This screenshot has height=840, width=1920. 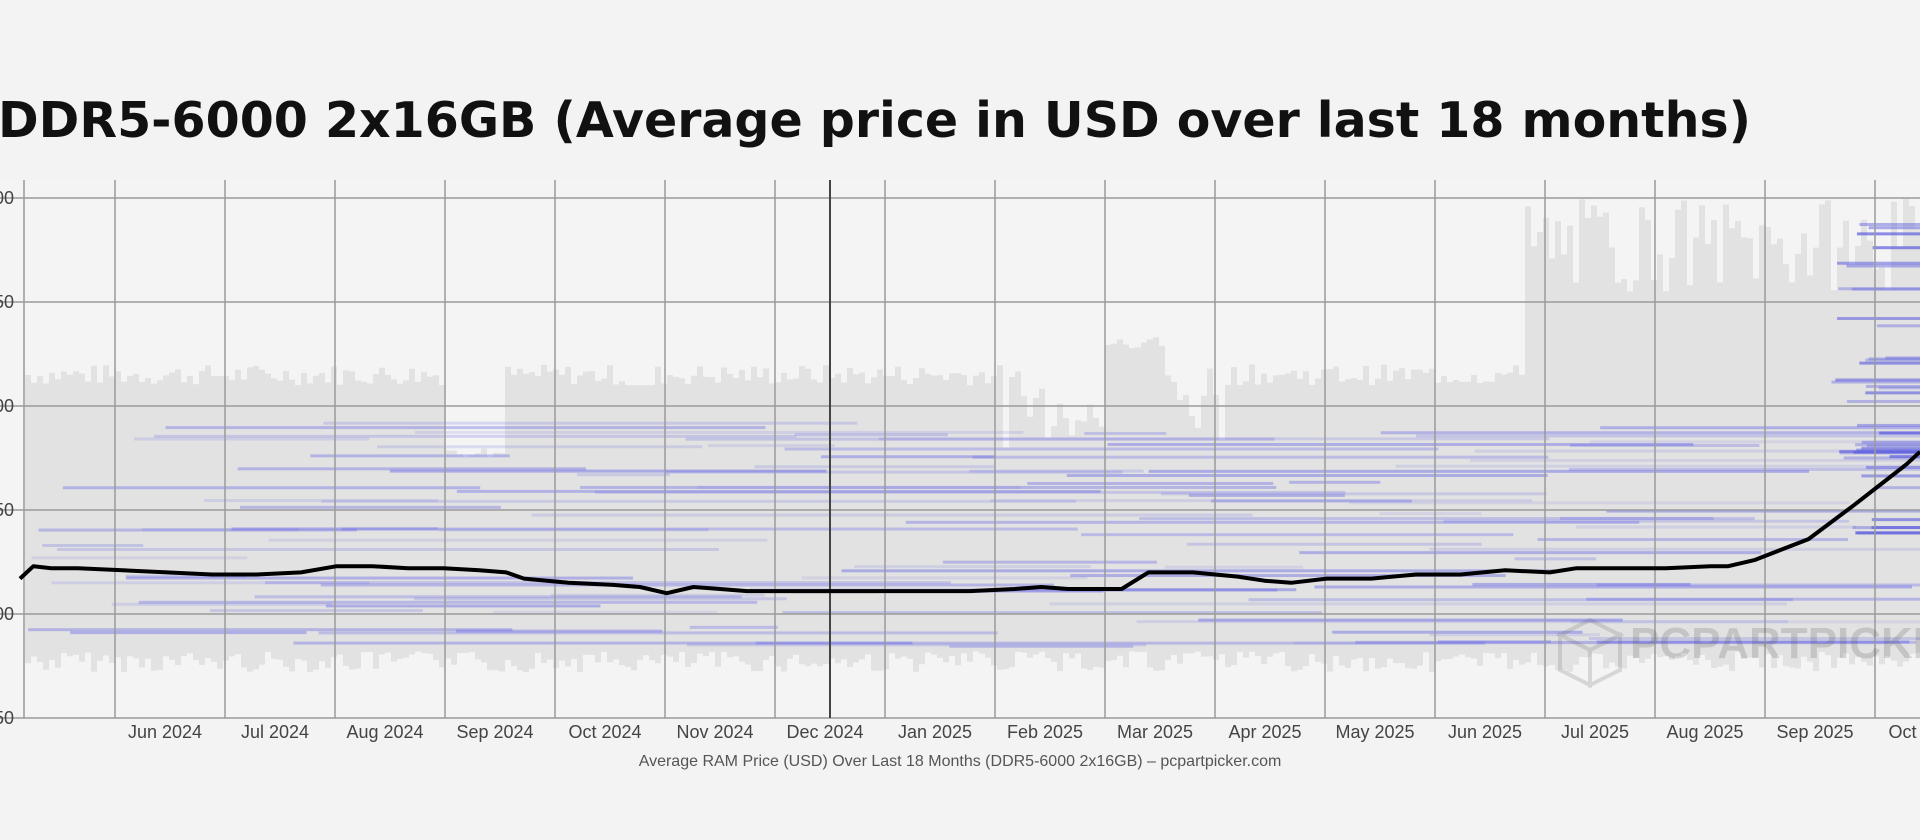 What do you see at coordinates (7, 406) in the screenshot?
I see `y-tick-label: 200` at bounding box center [7, 406].